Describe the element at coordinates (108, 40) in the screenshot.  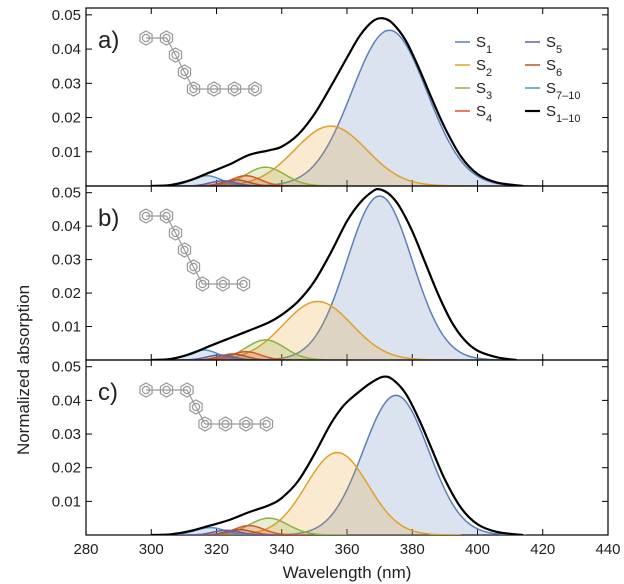
I see `panel-label: a)` at that location.